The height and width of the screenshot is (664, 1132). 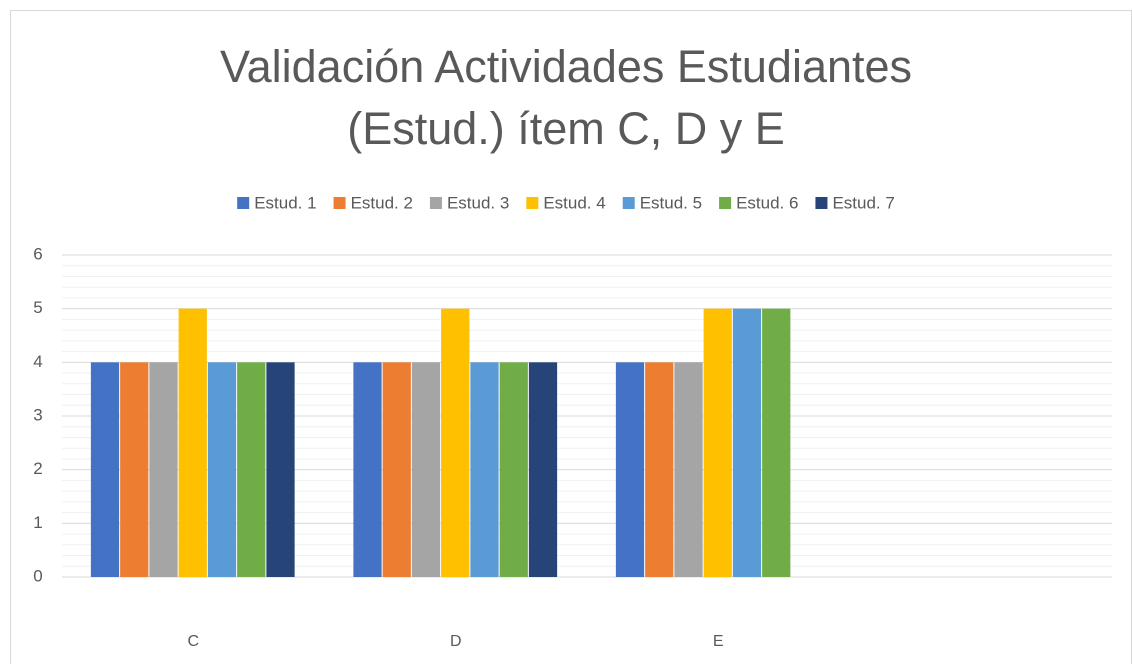 I want to click on y-tick-label: 1, so click(x=37, y=522).